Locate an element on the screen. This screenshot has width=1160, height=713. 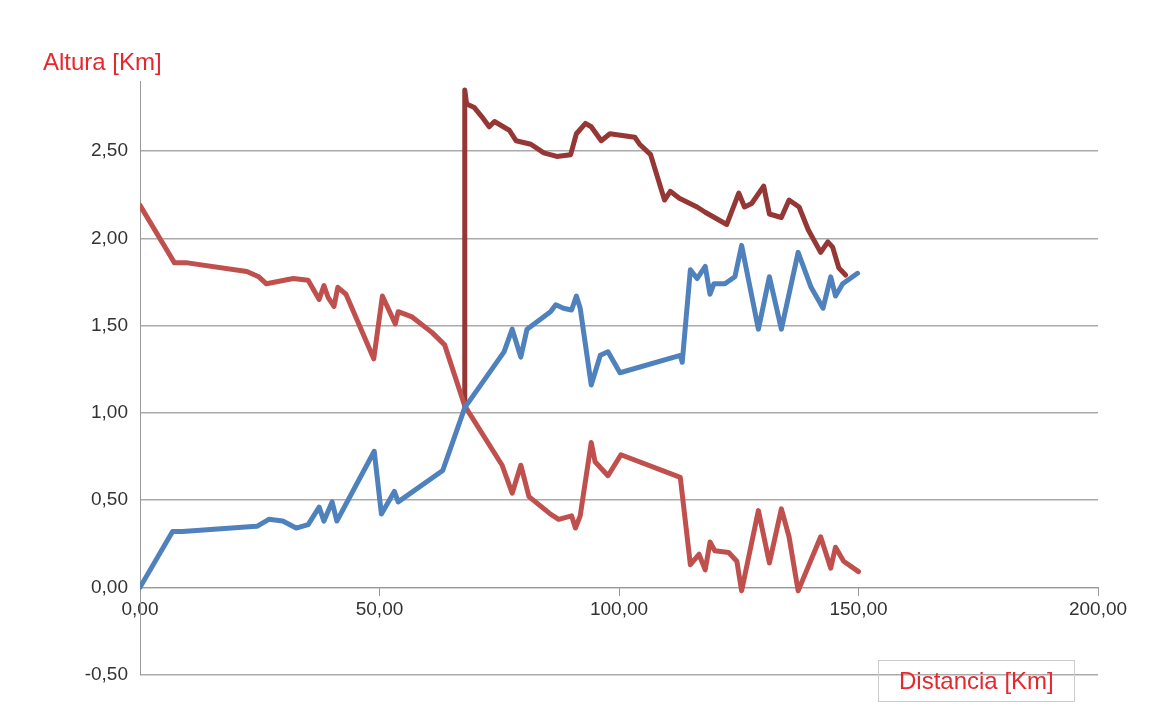
x-axis-title: Distancia [Km] is located at coordinates (976, 681).